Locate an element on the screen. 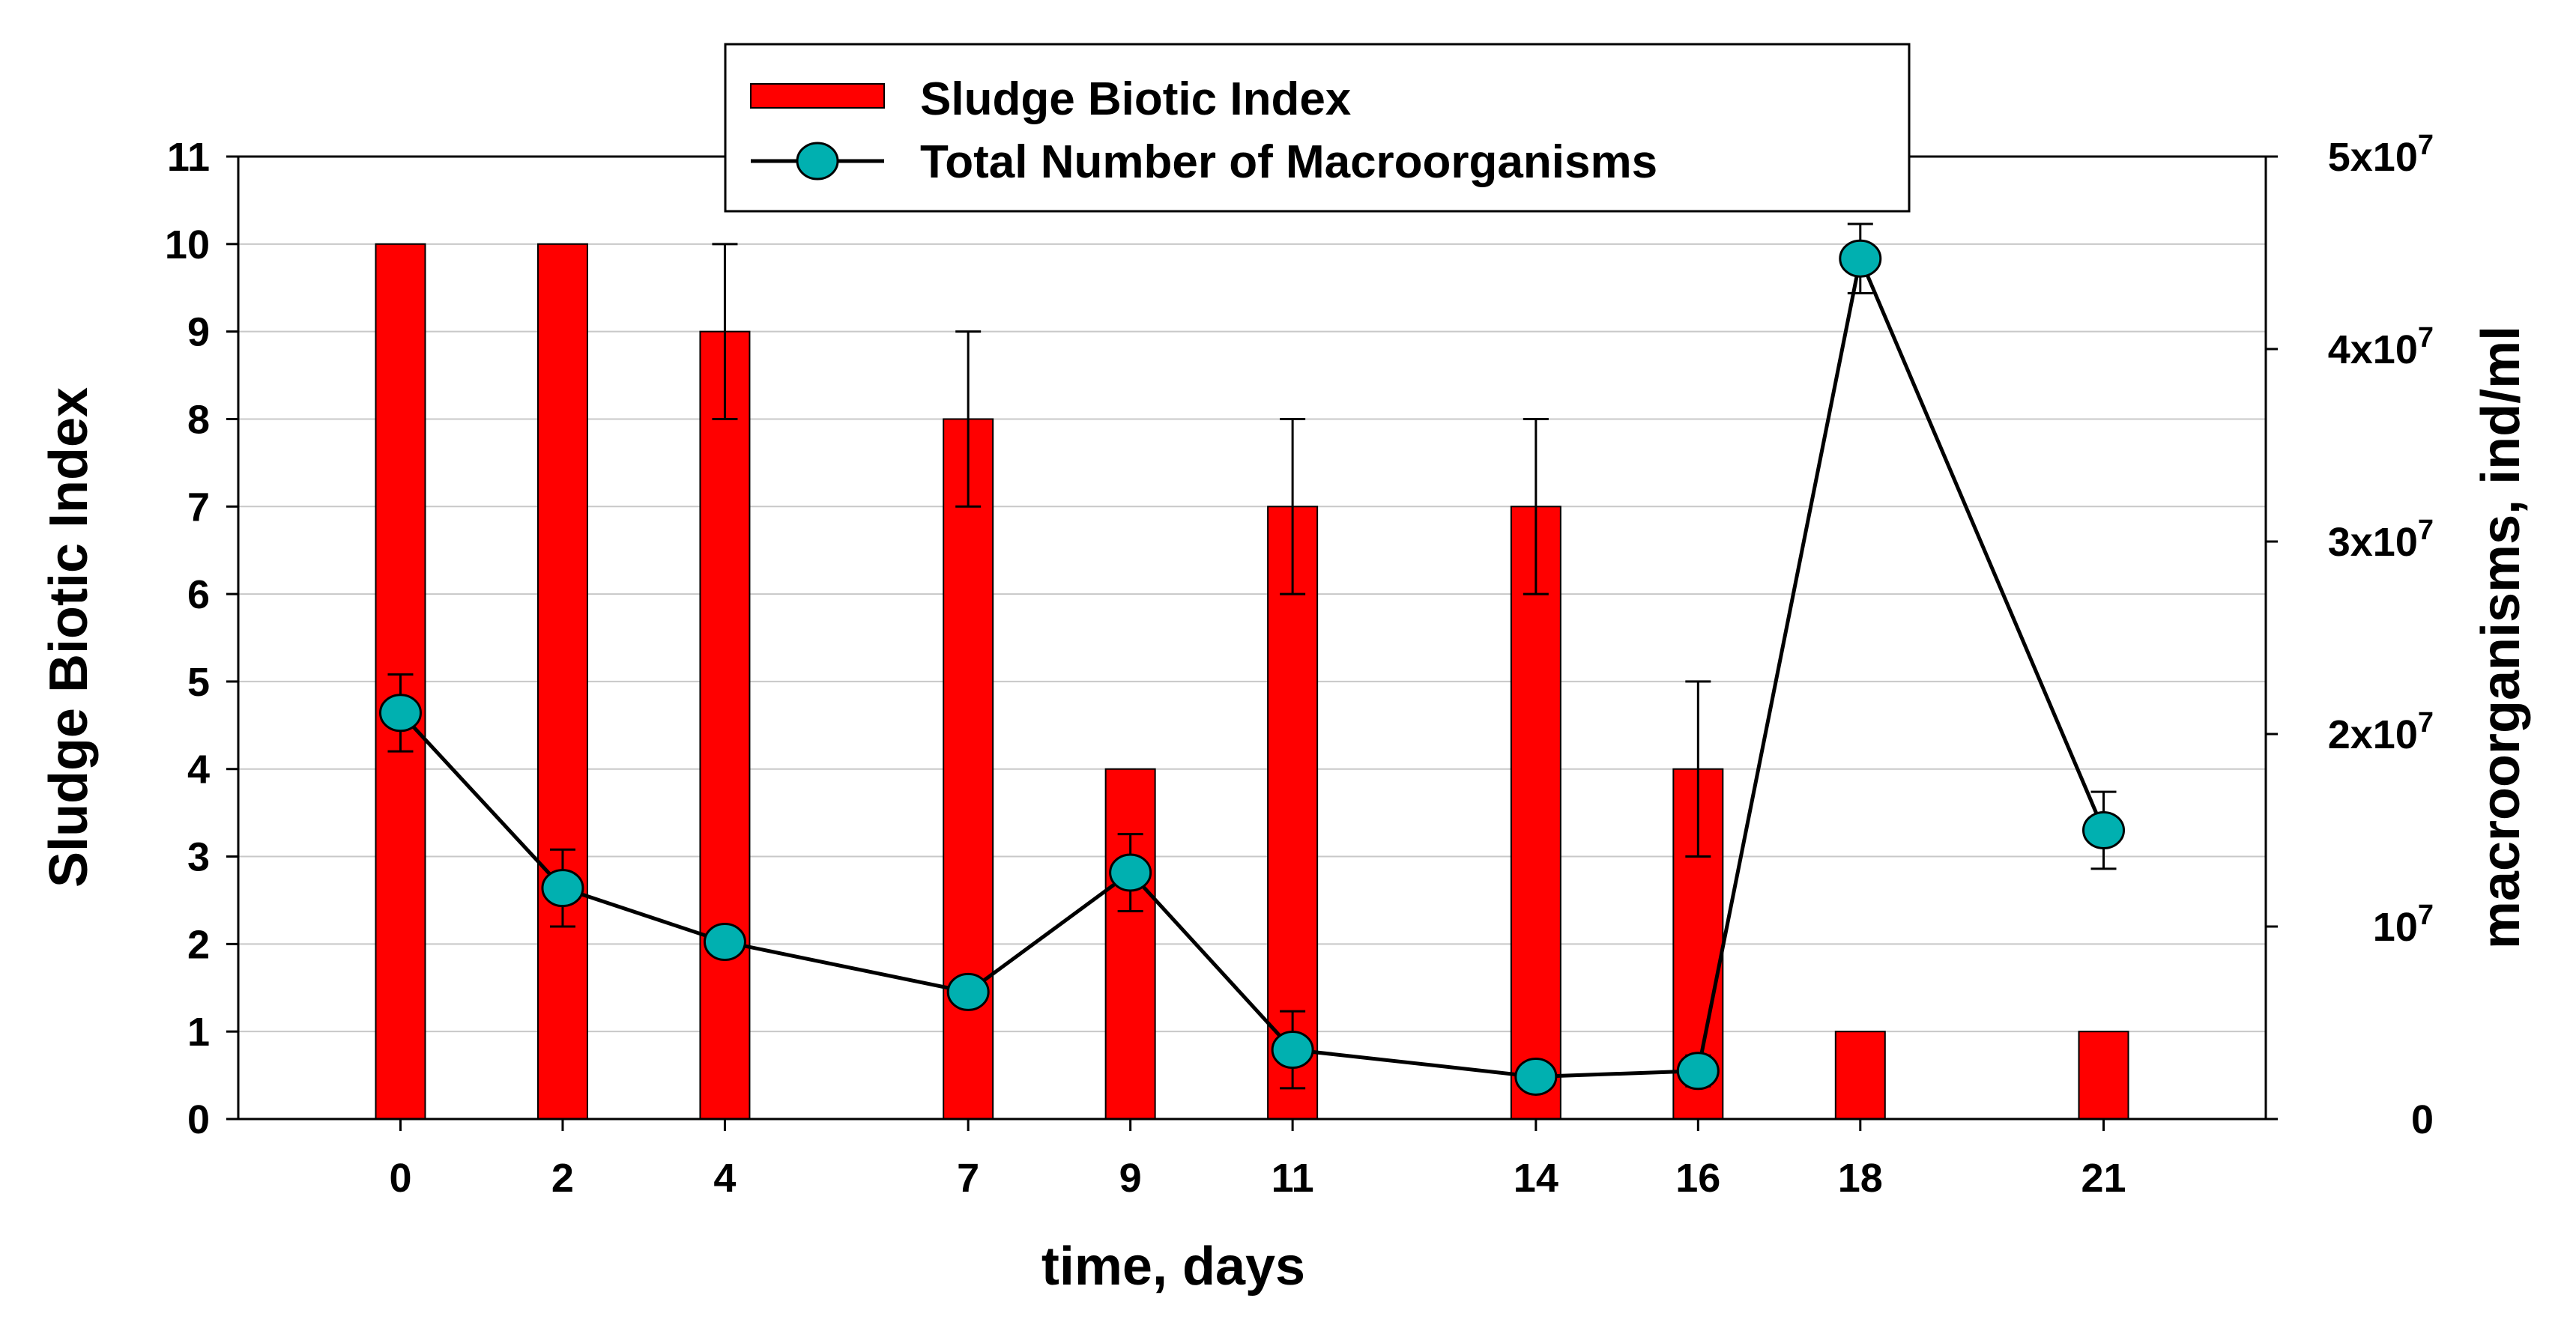  left-tick-label: 8 is located at coordinates (198, 419).